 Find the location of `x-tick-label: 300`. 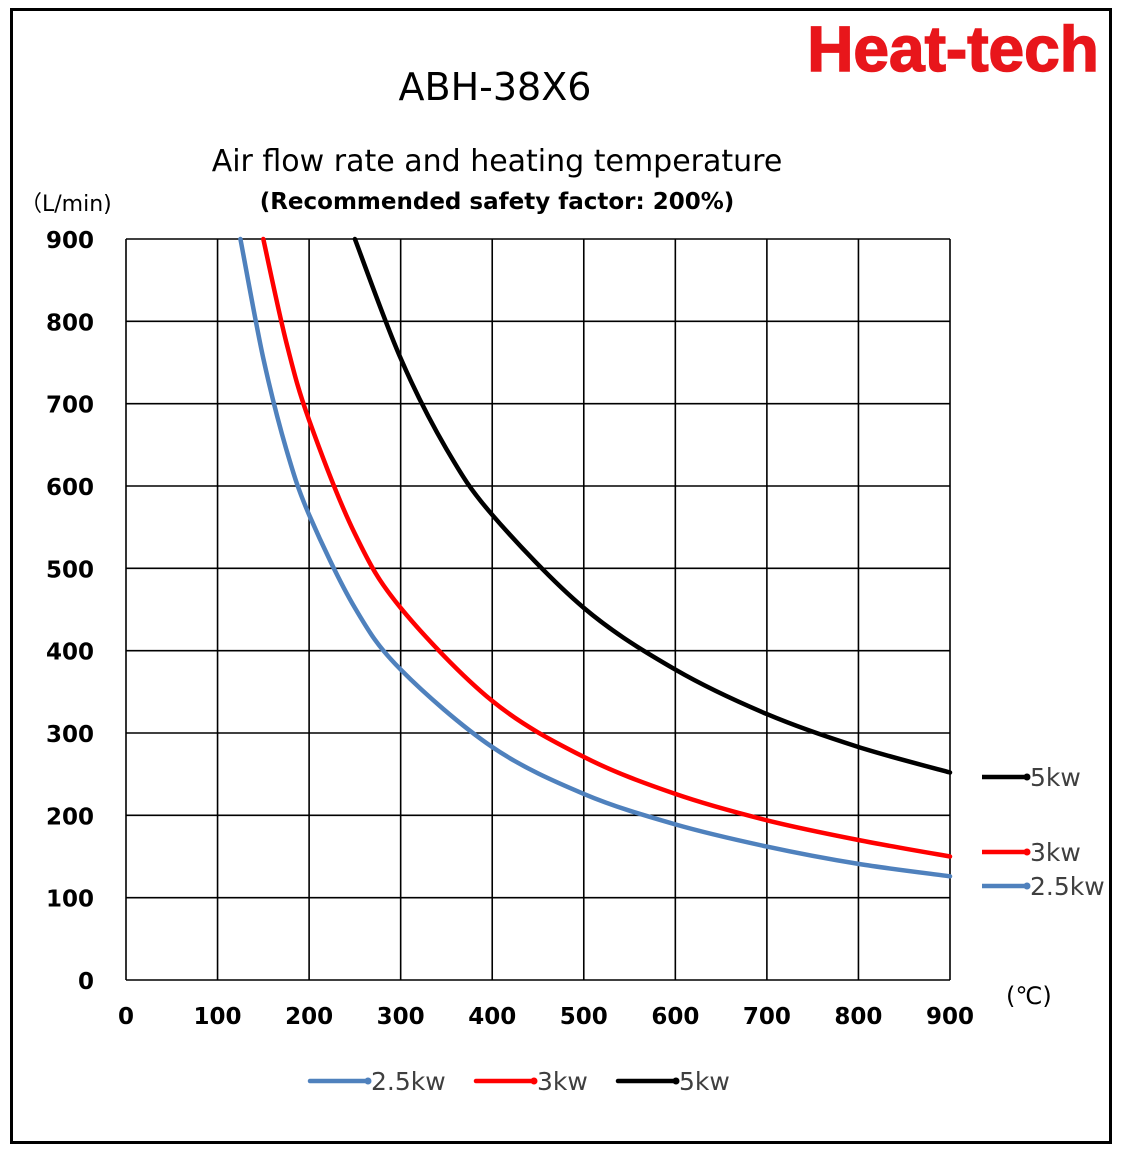

x-tick-label: 300 is located at coordinates (401, 1017).